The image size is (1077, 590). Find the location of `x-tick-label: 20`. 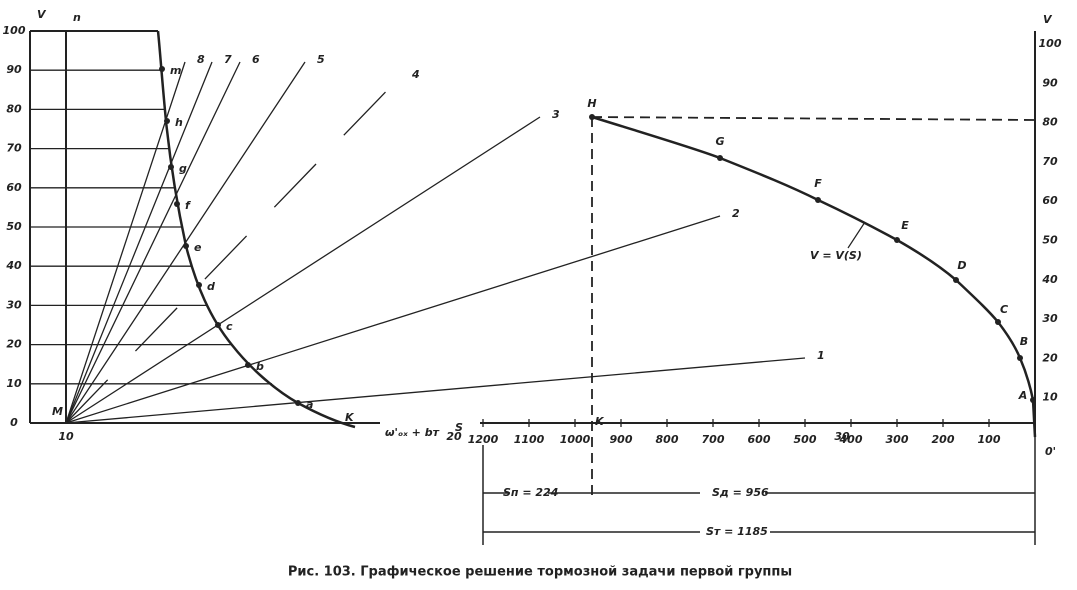

x-tick-label: 20 is located at coordinates (454, 436).